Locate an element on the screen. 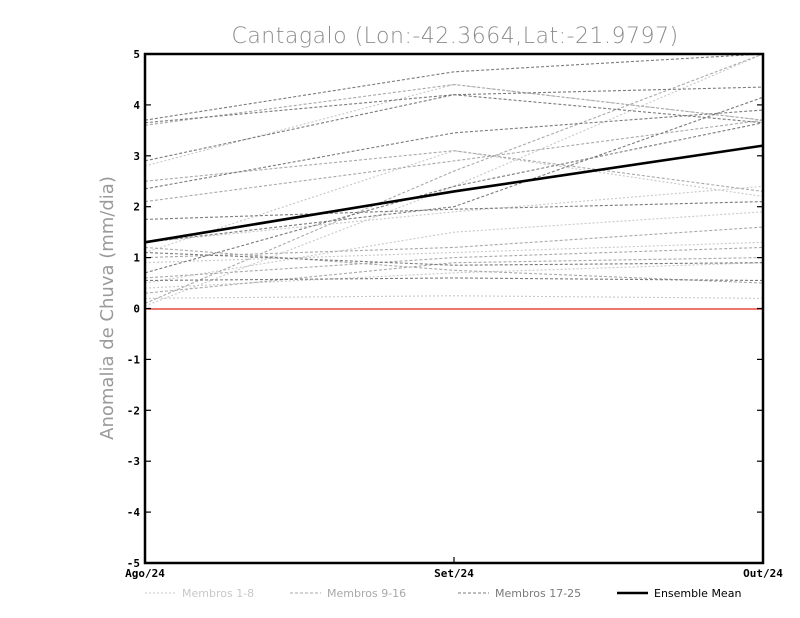 This screenshot has width=800, height=618. y-tick-label: -5 is located at coordinates (133, 563).